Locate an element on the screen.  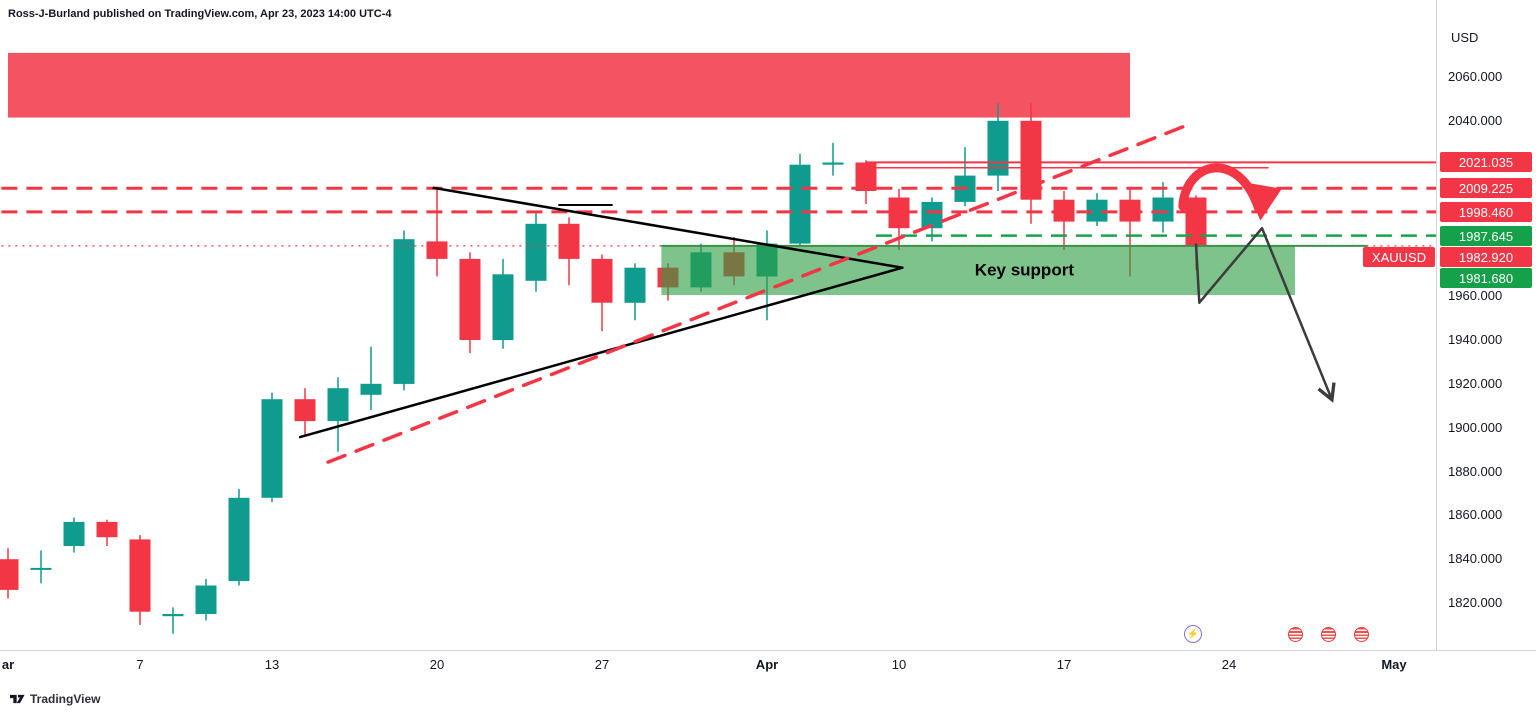
price-tick-label: 1960.000 is located at coordinates (1475, 295).